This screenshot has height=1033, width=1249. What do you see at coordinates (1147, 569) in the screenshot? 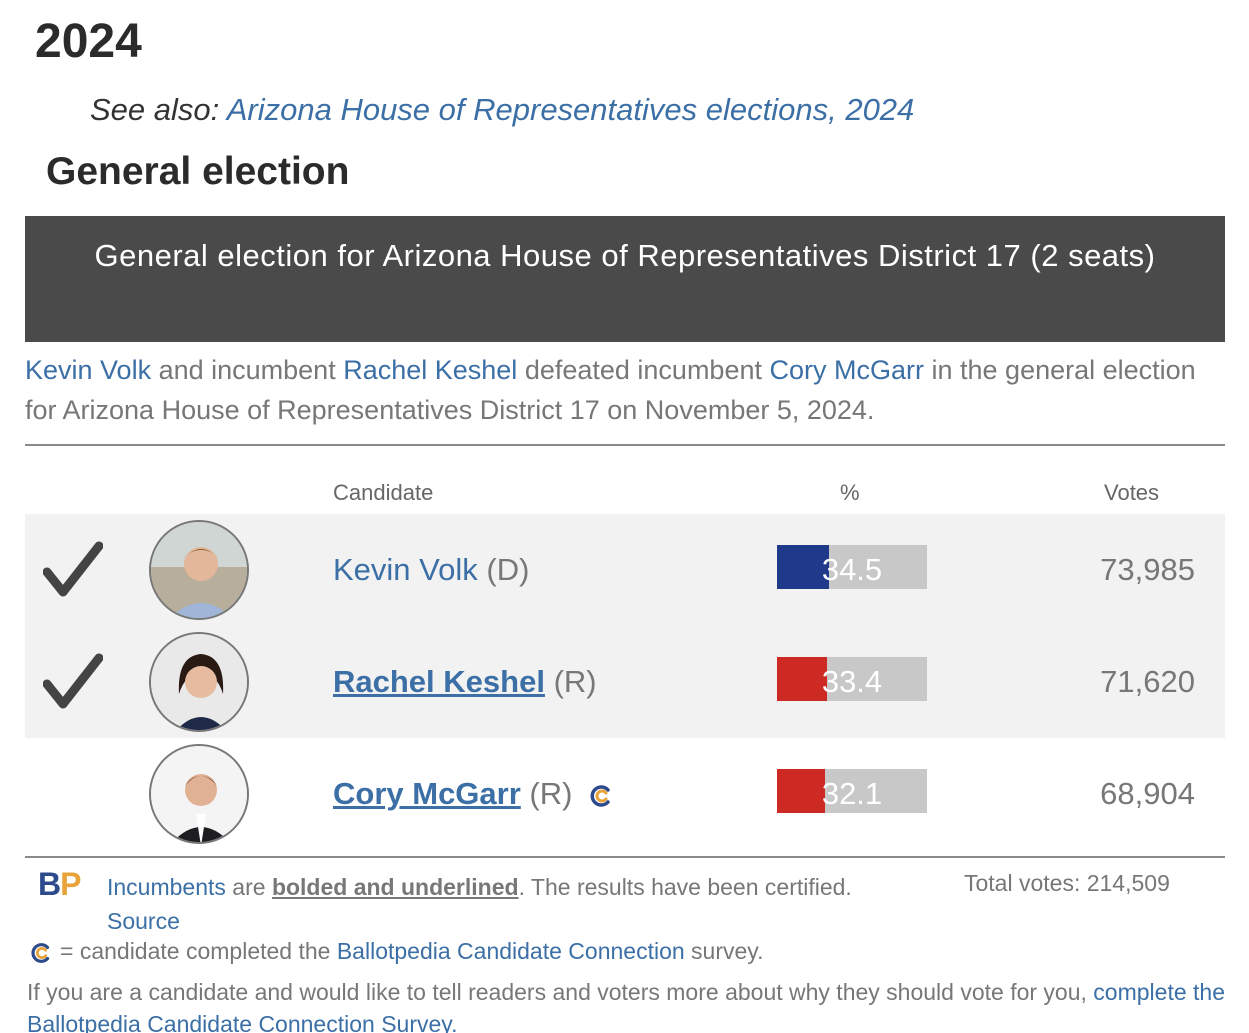
I see `votes-value: 73,985` at bounding box center [1147, 569].